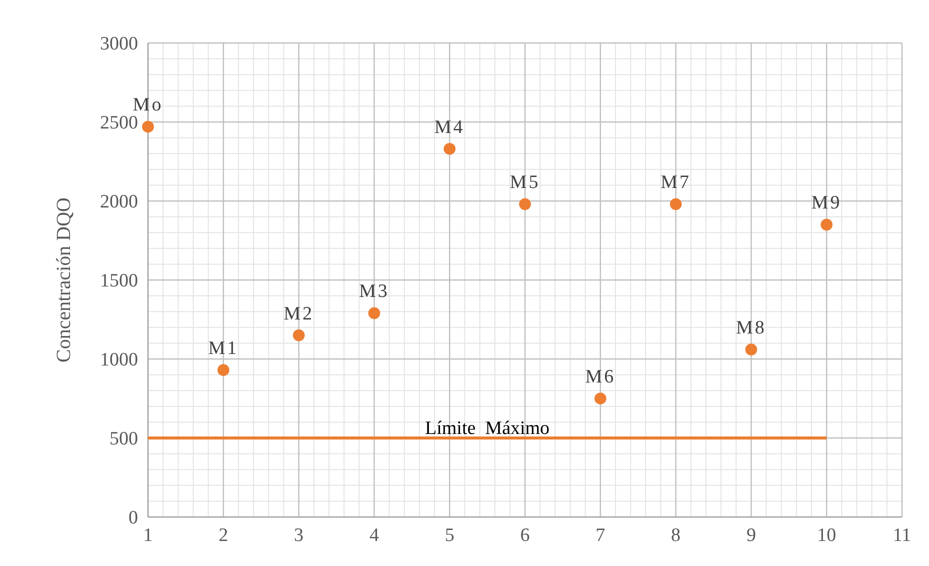 This screenshot has height=566, width=929. What do you see at coordinates (525, 183) in the screenshot?
I see `annotation: M5` at bounding box center [525, 183].